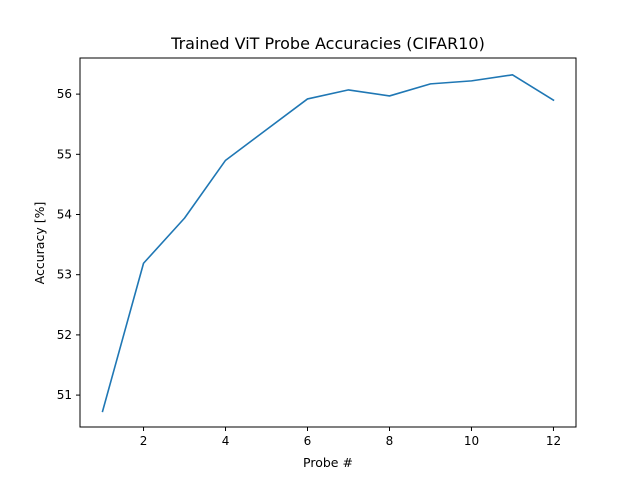 Image resolution: width=640 pixels, height=480 pixels. I want to click on chart-title: Trained ViT Probe Accuracies (CIFAR10), so click(327, 43).